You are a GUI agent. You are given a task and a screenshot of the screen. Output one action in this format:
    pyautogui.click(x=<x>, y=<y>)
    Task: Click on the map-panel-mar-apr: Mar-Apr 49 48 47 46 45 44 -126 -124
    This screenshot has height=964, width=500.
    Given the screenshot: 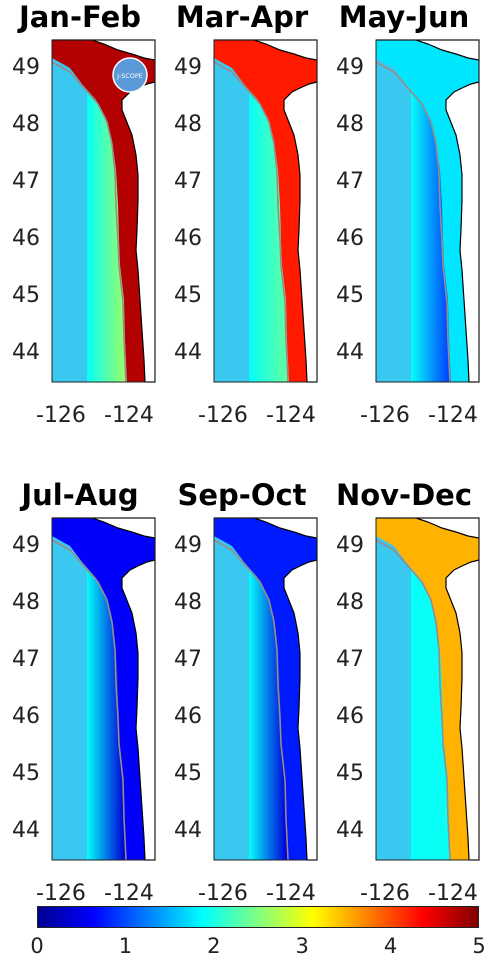 What is the action you would take?
    pyautogui.click(x=242, y=215)
    